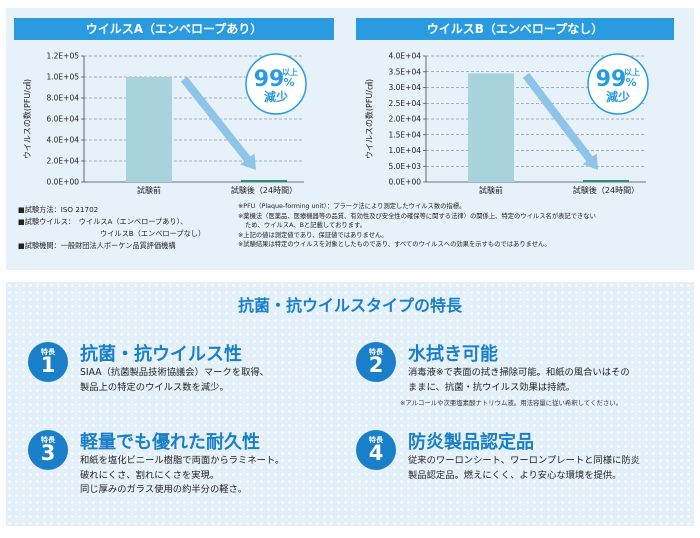  Describe the element at coordinates (174, 29) in the screenshot. I see `chart-title: ウイルスA（エンベロープあり）` at that location.